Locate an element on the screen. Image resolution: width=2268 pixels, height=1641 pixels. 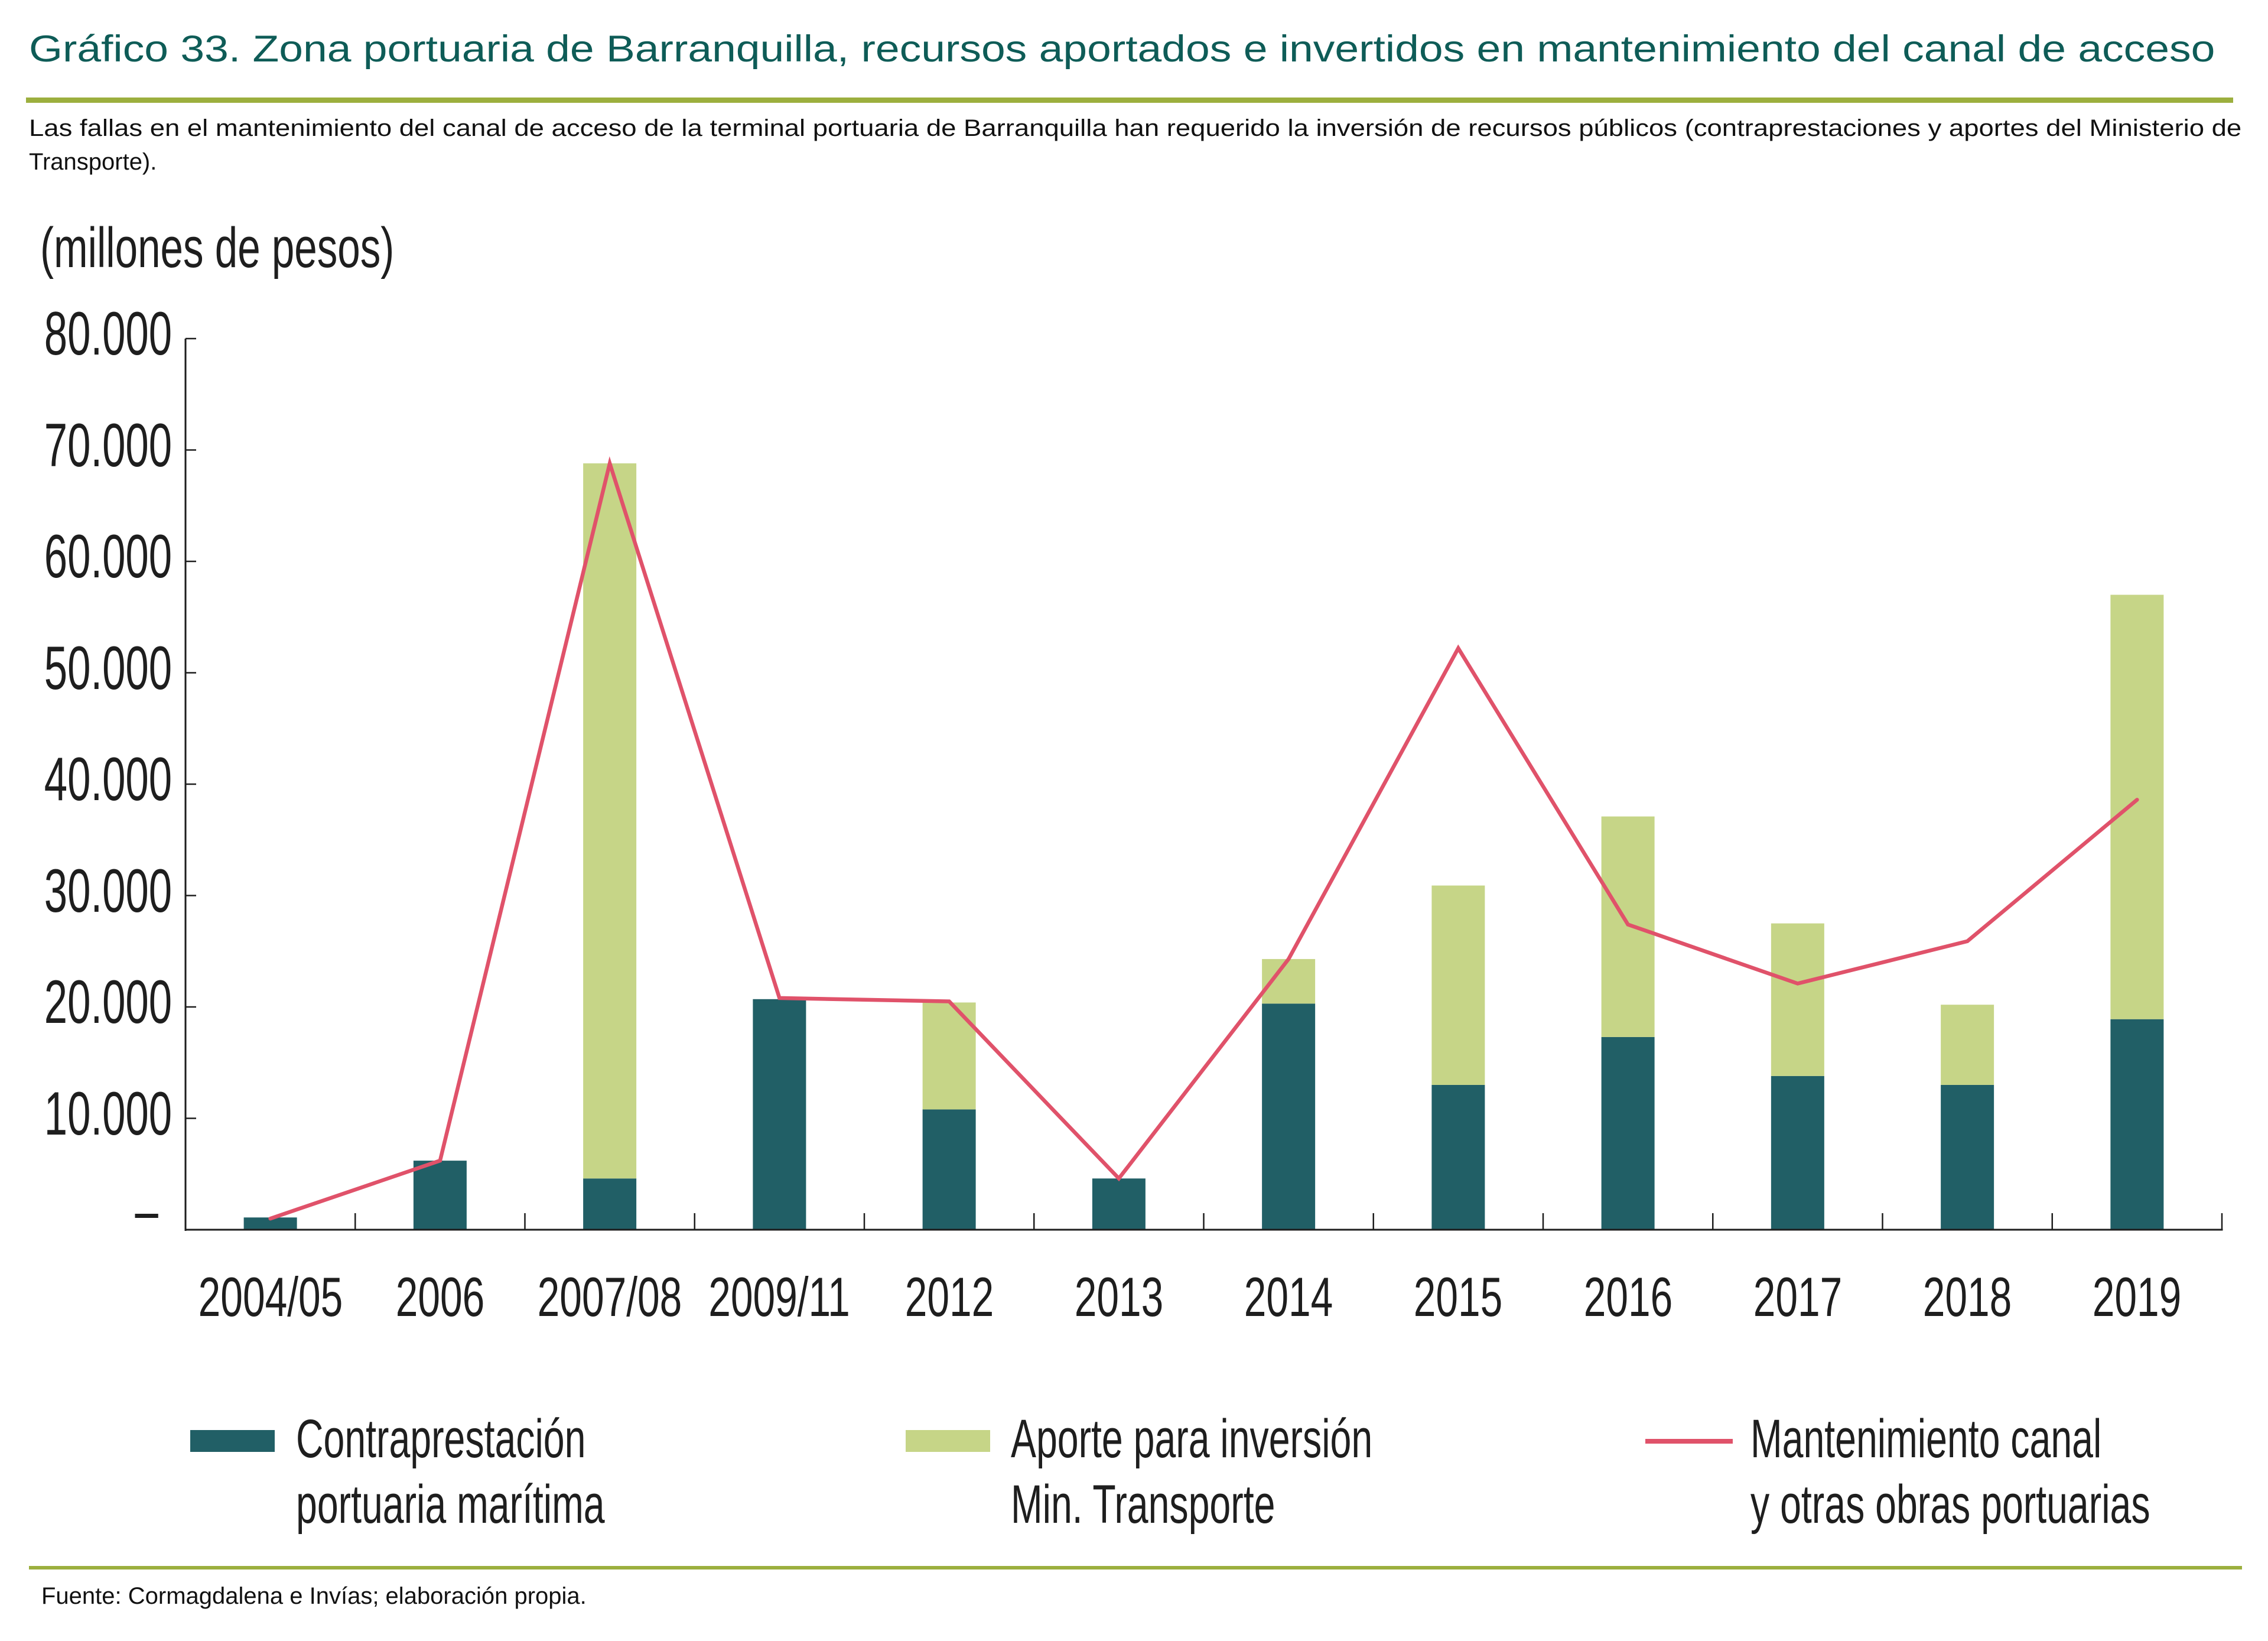
legend-label-line: Mantenimiento canal is located at coordinates (1926, 1439).